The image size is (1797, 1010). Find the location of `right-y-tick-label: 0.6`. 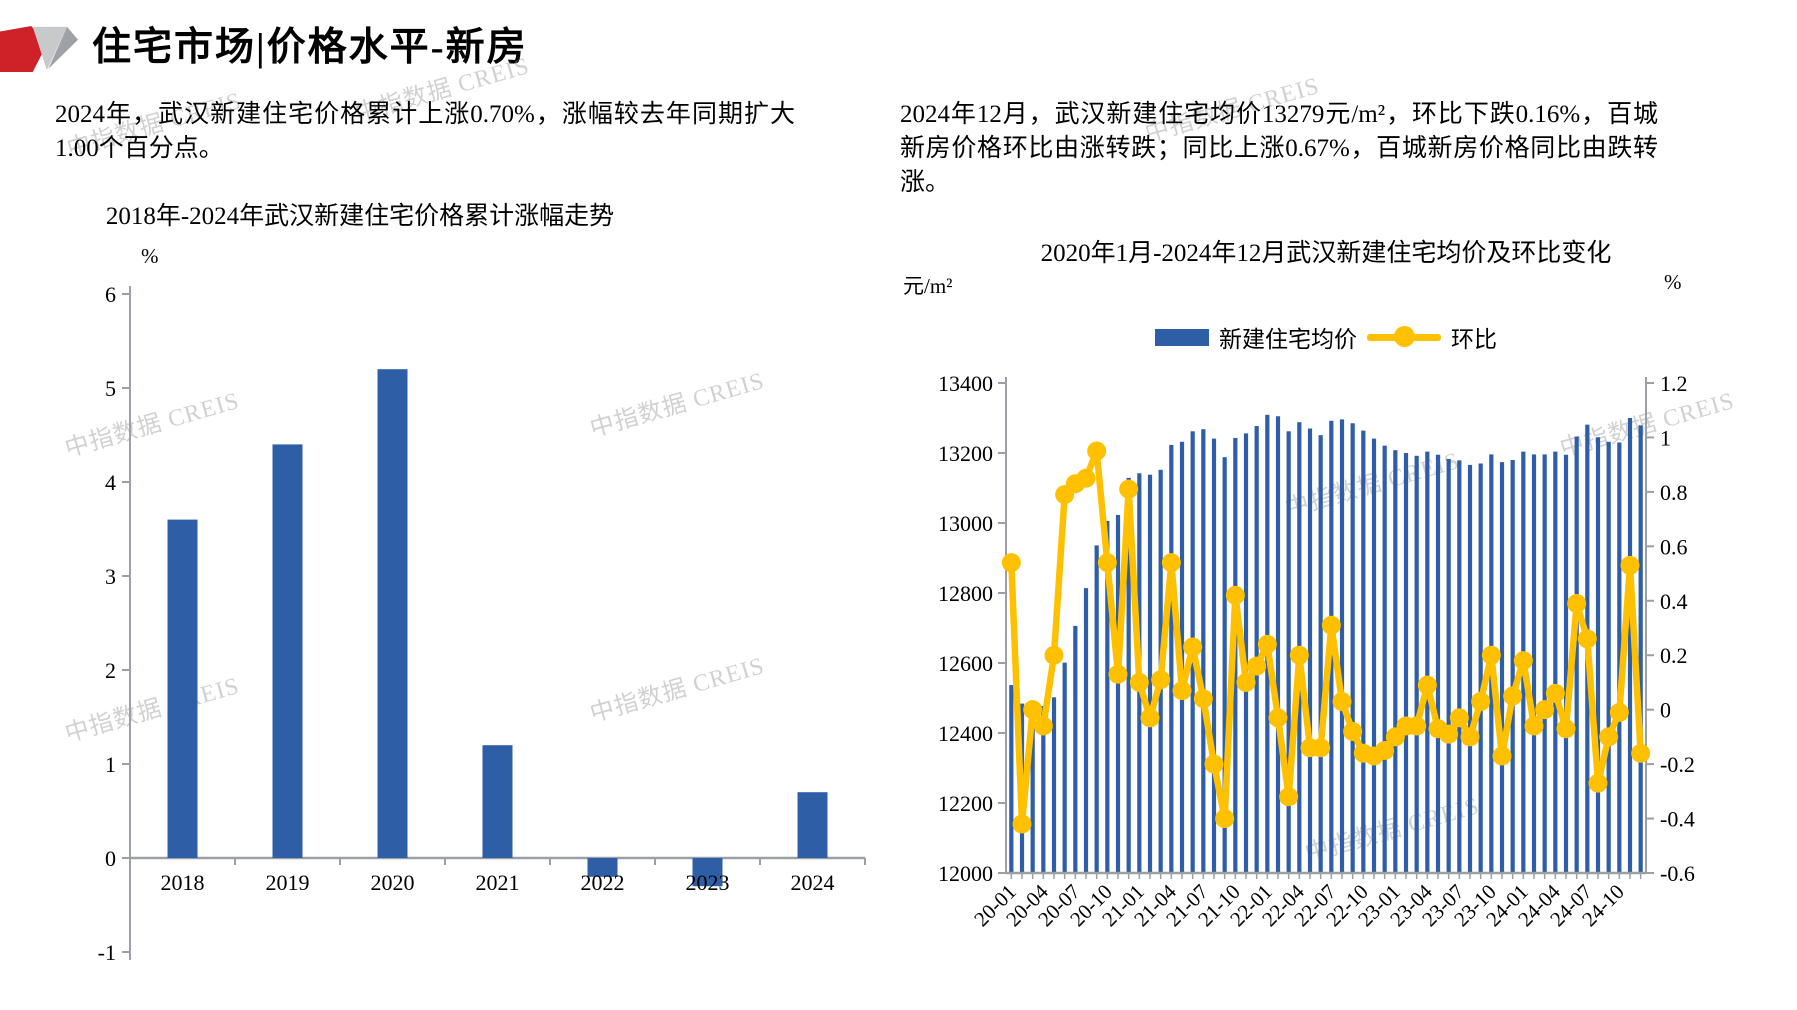

right-y-tick-label: 0.6 is located at coordinates (1674, 546).